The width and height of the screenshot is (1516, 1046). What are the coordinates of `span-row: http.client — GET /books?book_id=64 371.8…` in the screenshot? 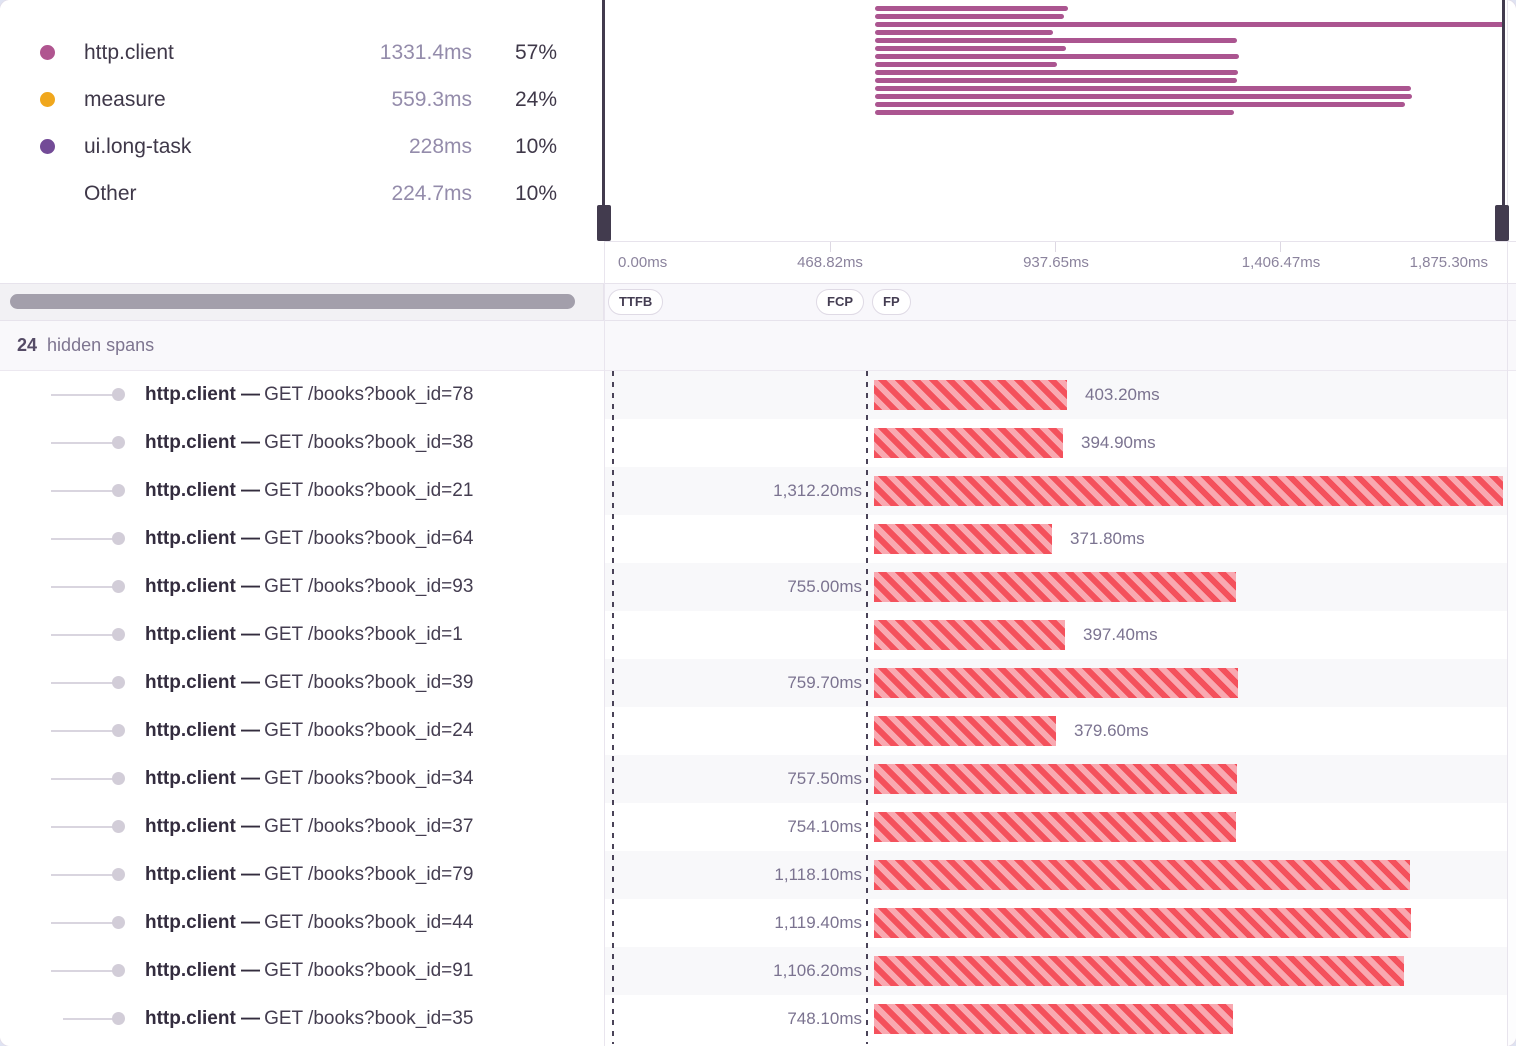 It's located at (758, 539).